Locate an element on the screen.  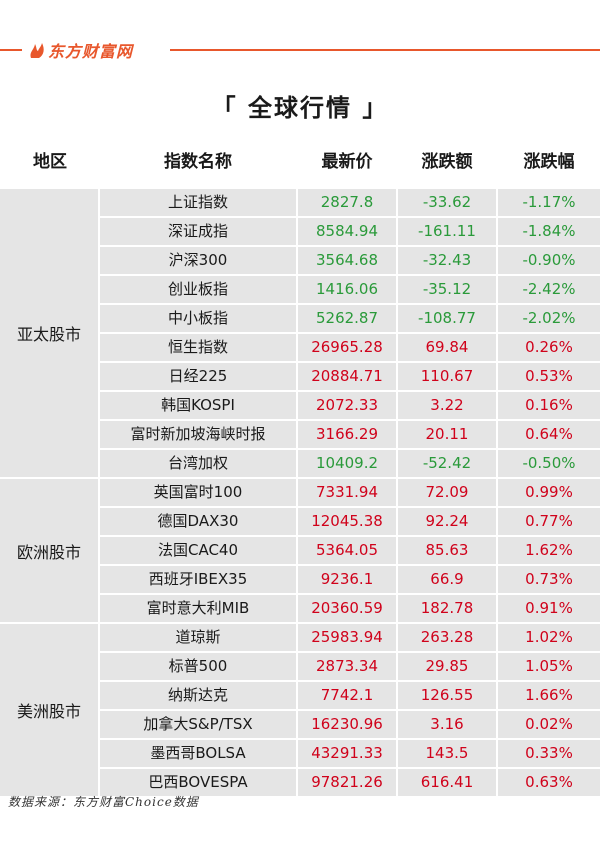
table-row: 道琼斯 25983.94 263.28 1.02% is located at coordinates (350, 637).